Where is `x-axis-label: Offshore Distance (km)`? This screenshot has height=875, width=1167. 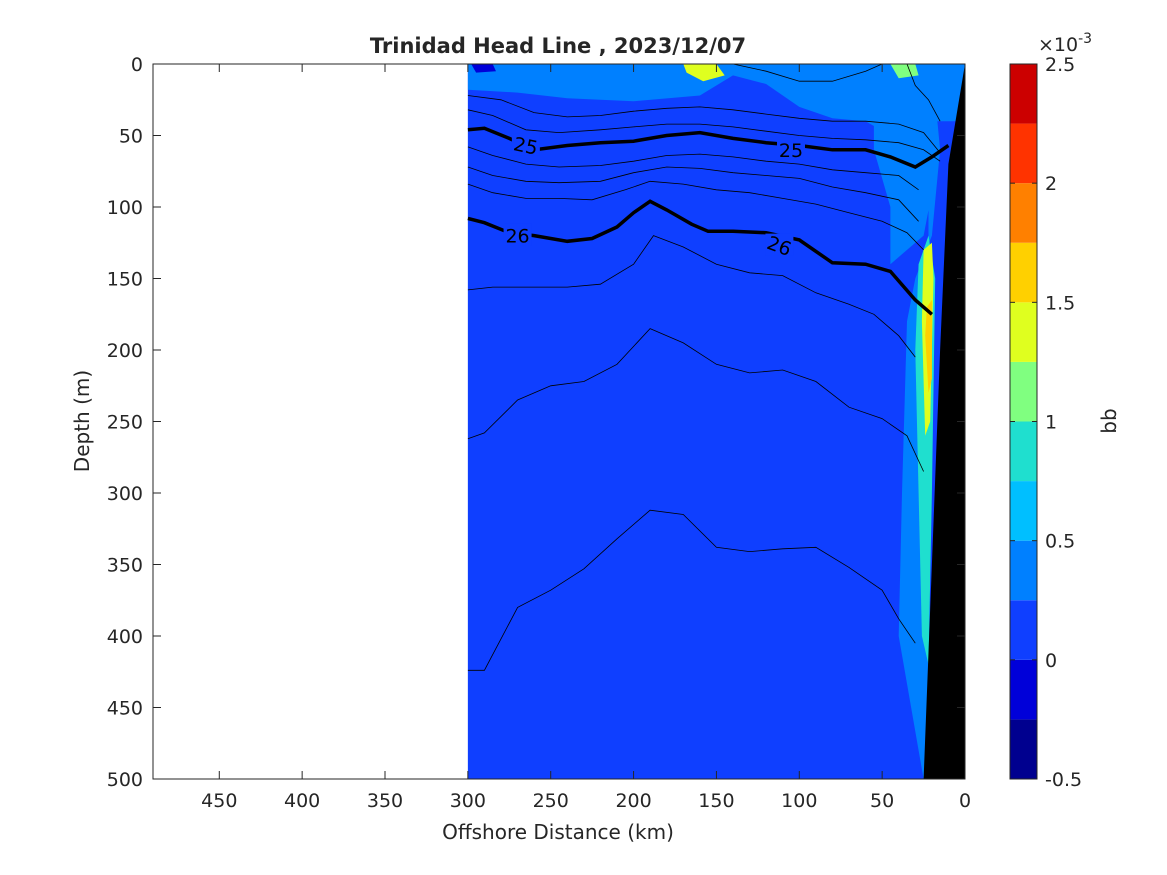
x-axis-label: Offshore Distance (km) is located at coordinates (558, 832).